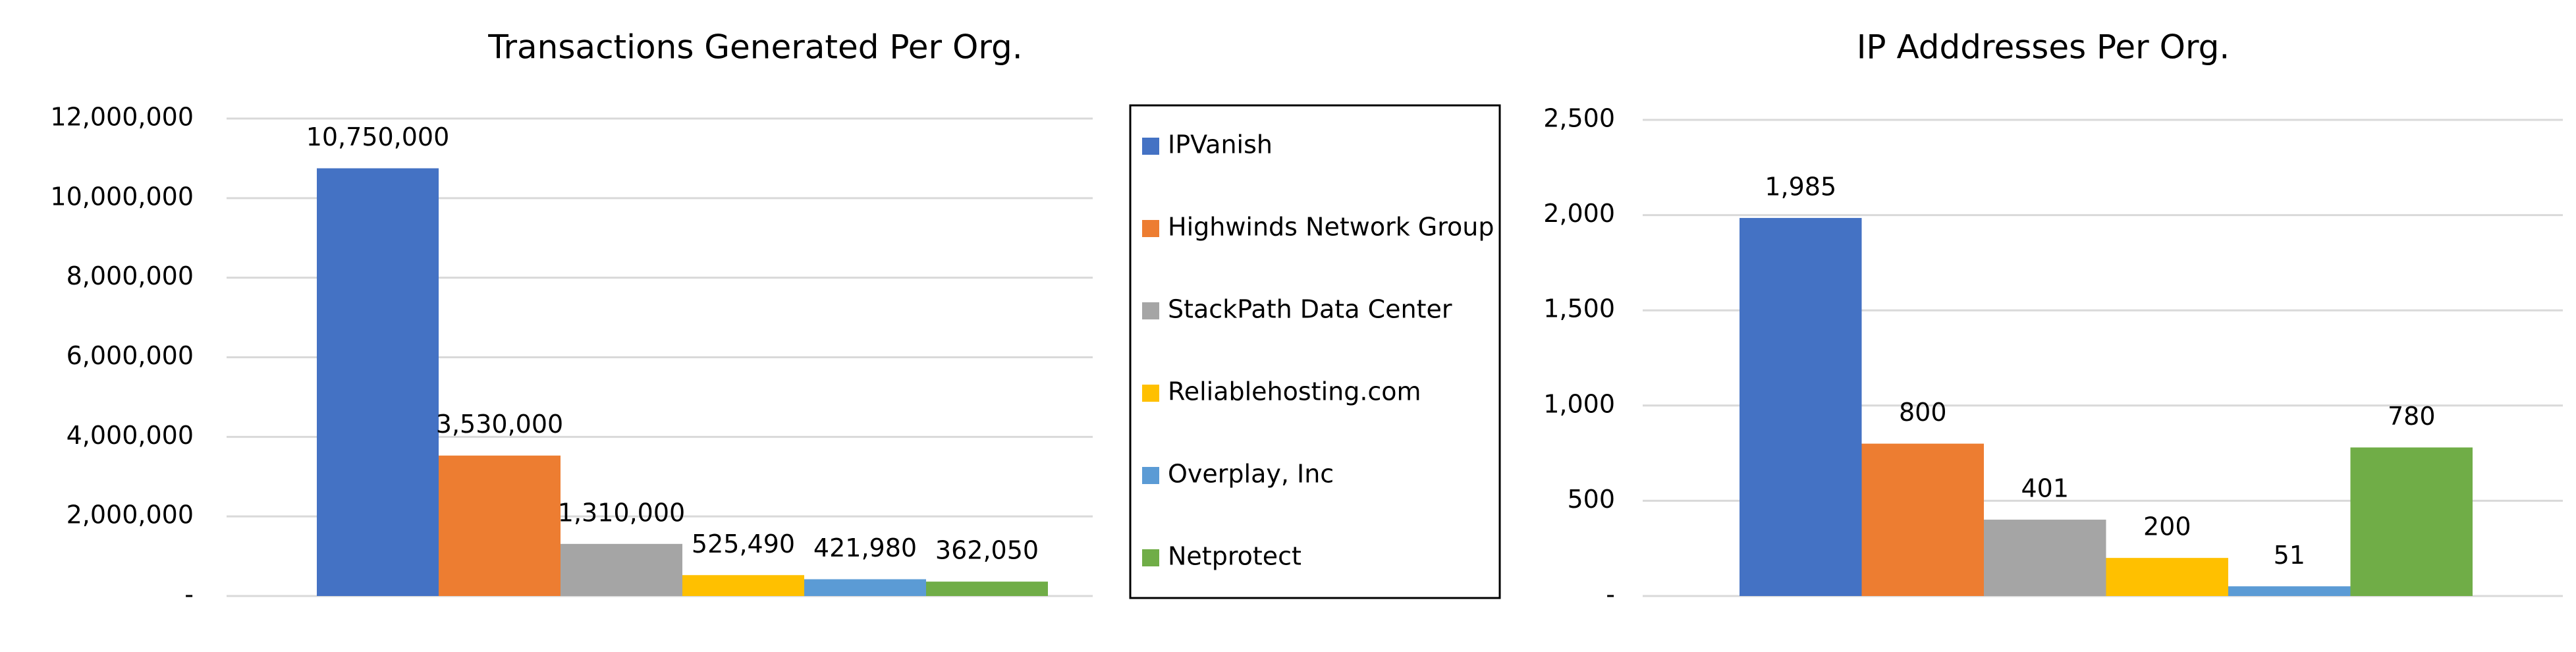 The width and height of the screenshot is (2576, 652). What do you see at coordinates (130, 275) in the screenshot?
I see `y-tick-label: 8,000,000` at bounding box center [130, 275].